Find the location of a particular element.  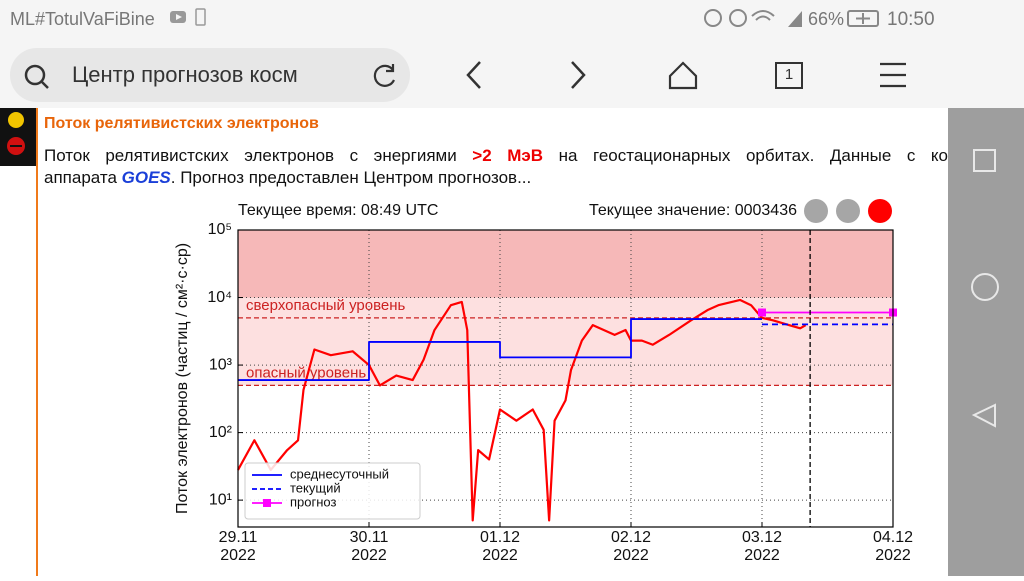

x-tick-label: 30.11 2022 is located at coordinates (369, 546).